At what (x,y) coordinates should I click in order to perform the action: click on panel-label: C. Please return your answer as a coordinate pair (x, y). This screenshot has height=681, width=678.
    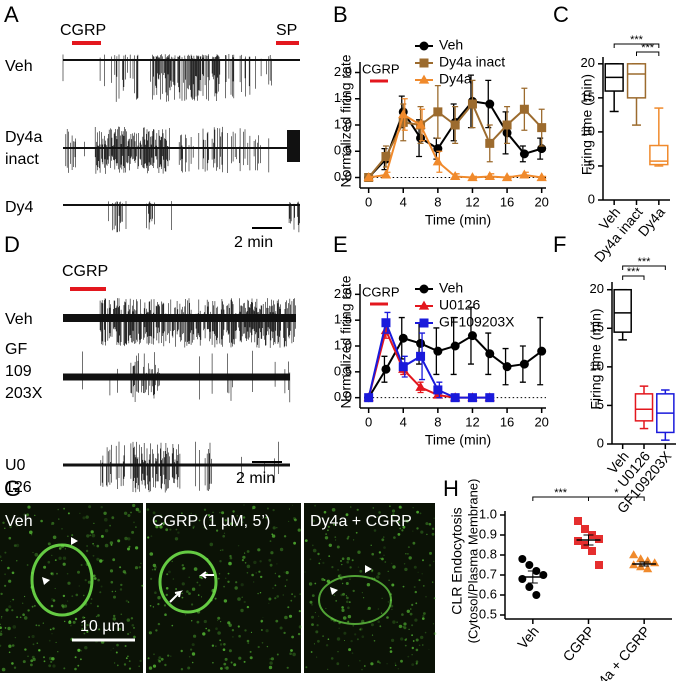
    Looking at the image, I should click on (561, 14).